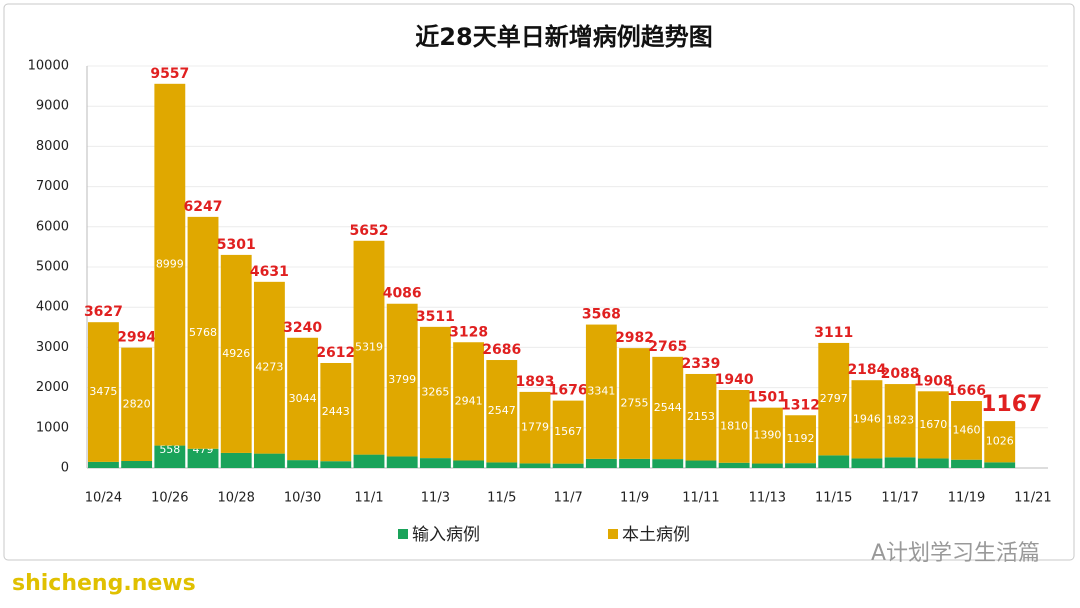 The image size is (1080, 608). I want to click on segment-label: 4926, so click(236, 353).